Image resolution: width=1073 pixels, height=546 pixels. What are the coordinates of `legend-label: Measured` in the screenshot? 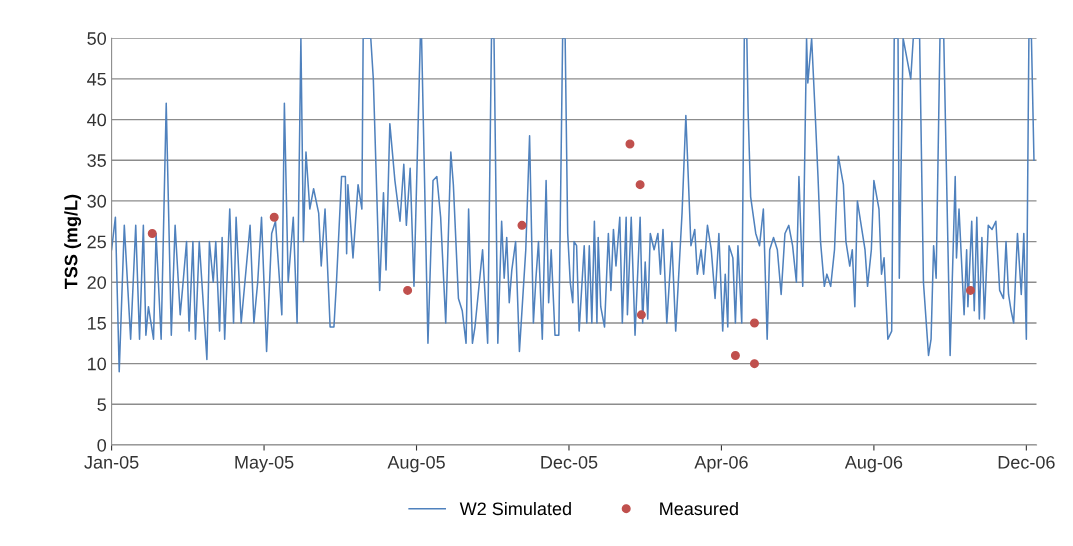 It's located at (699, 508).